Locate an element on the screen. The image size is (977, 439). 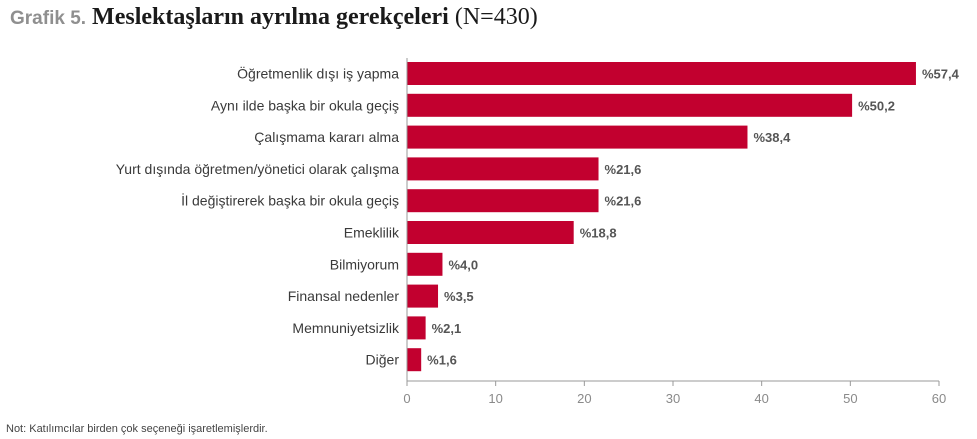
x-tick-label: 60 is located at coordinates (939, 398).